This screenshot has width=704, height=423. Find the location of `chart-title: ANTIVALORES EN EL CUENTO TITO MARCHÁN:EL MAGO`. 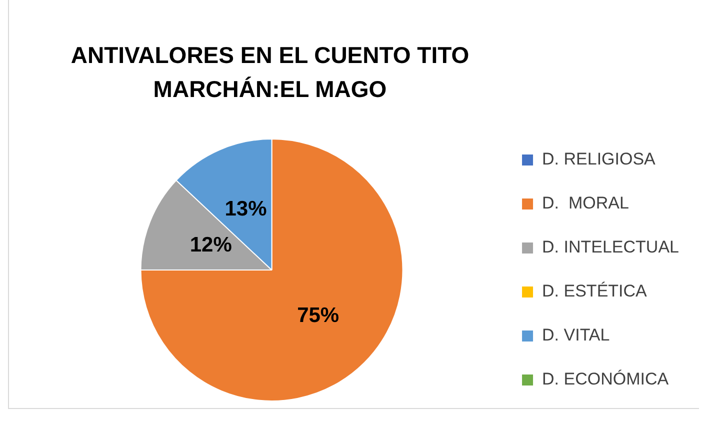

chart-title: ANTIVALORES EN EL CUENTO TITO MARCHÁN:EL MAGO is located at coordinates (270, 72).